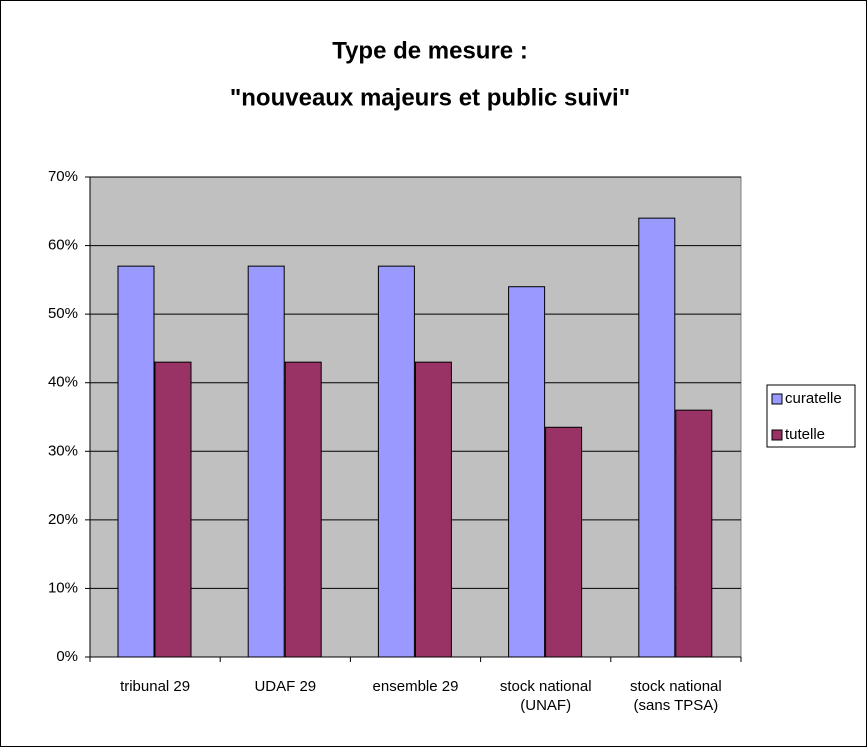 Image resolution: width=867 pixels, height=747 pixels. What do you see at coordinates (415, 686) in the screenshot?
I see `x-tick-label: ensemble 29` at bounding box center [415, 686].